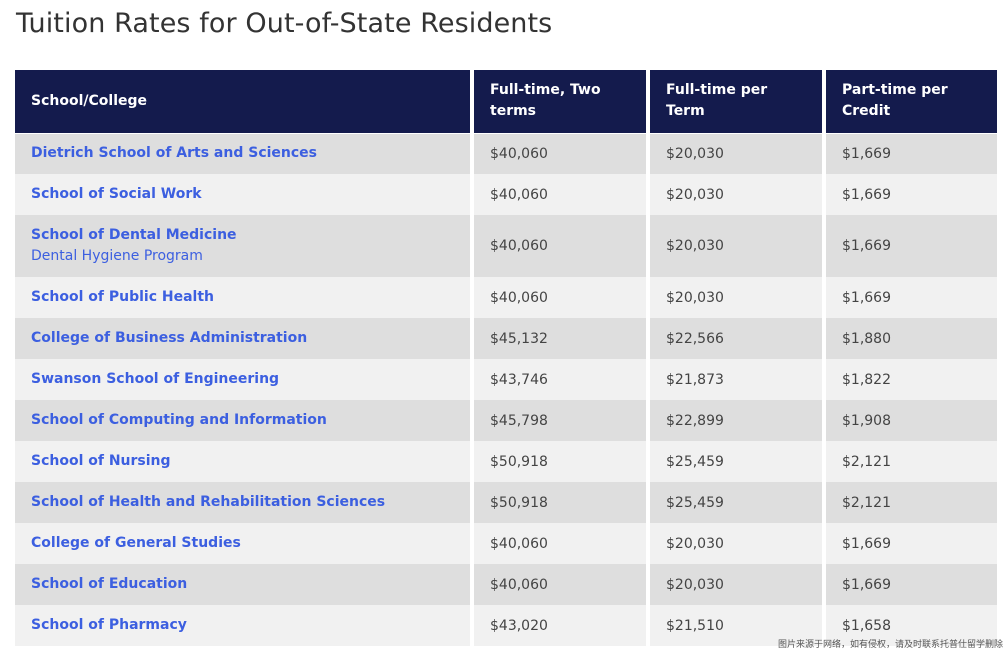  I want to click on school-link: School of Education, so click(109, 584).